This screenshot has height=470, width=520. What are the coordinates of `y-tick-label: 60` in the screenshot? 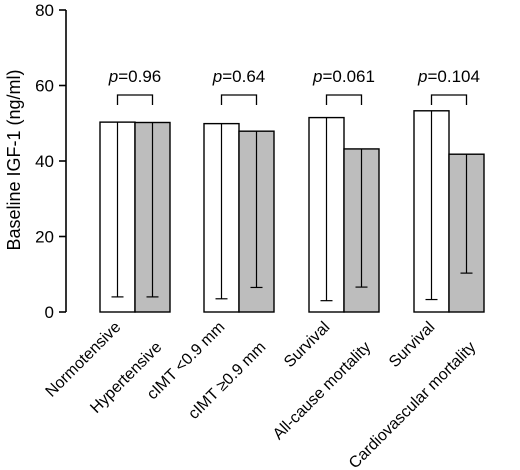 It's located at (44, 86).